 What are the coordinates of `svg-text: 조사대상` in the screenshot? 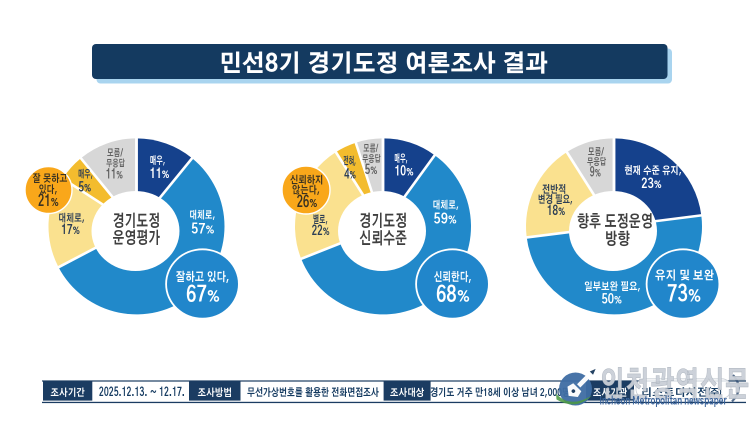 It's located at (407, 393).